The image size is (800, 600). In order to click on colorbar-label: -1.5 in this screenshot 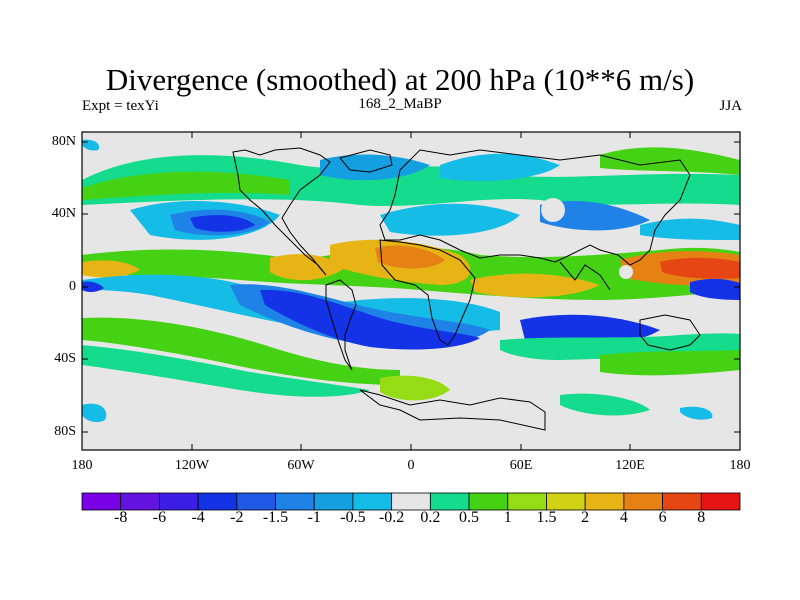, I will do `click(275, 517)`.